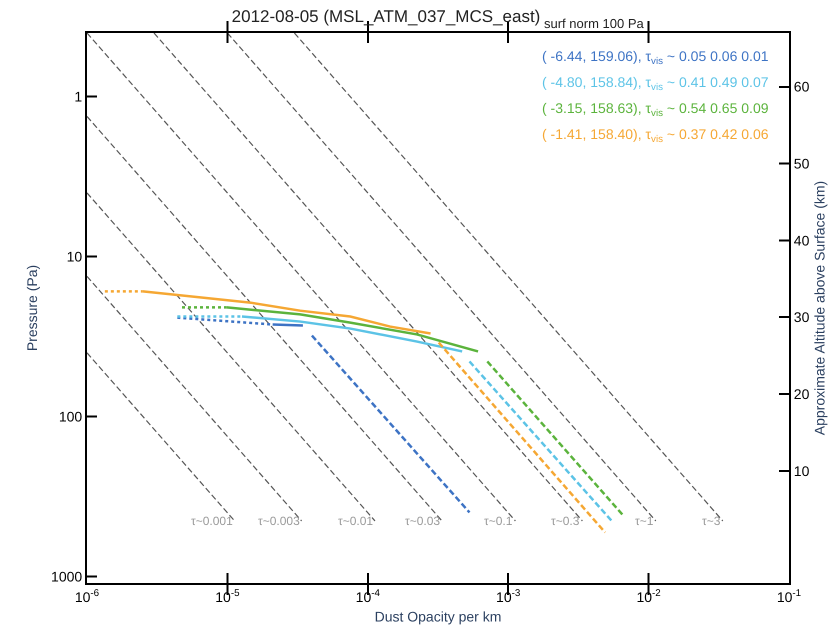 This screenshot has height=635, width=837. I want to click on text: ( -1.41, 158.40), τ$_{vis}$ ~ 0.37 0.42 0.06, so click(655, 135).